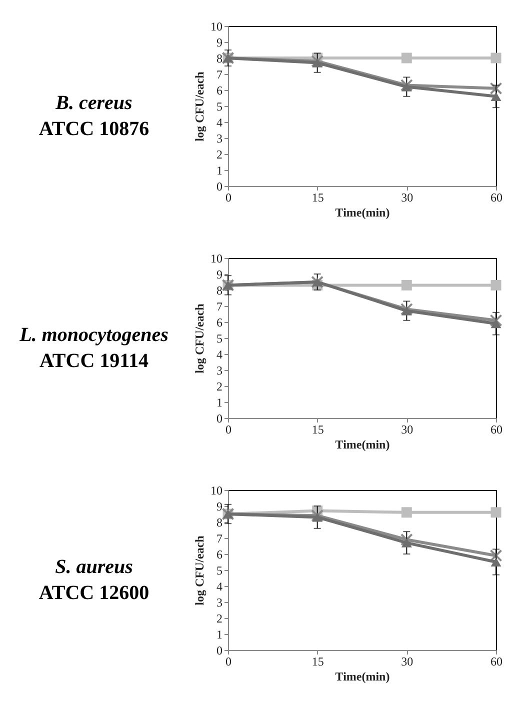  Describe the element at coordinates (94, 361) in the screenshot. I see `text: ATCC 19114` at that location.